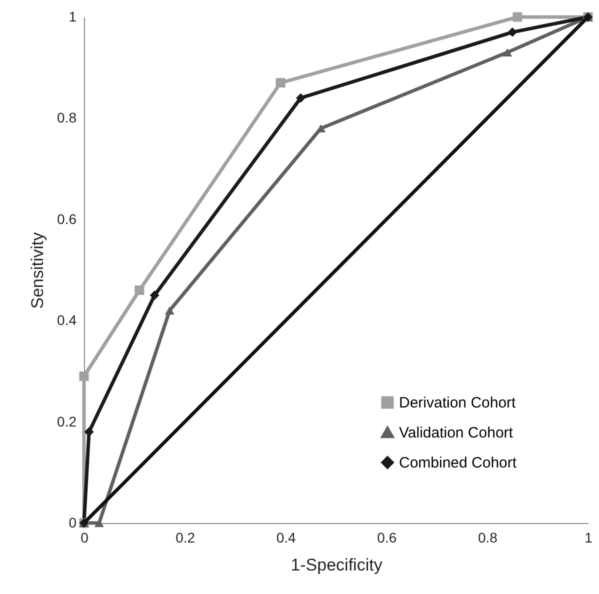 This screenshot has height=594, width=599. I want to click on x-axis-title: 1-Specificity, so click(336, 565).